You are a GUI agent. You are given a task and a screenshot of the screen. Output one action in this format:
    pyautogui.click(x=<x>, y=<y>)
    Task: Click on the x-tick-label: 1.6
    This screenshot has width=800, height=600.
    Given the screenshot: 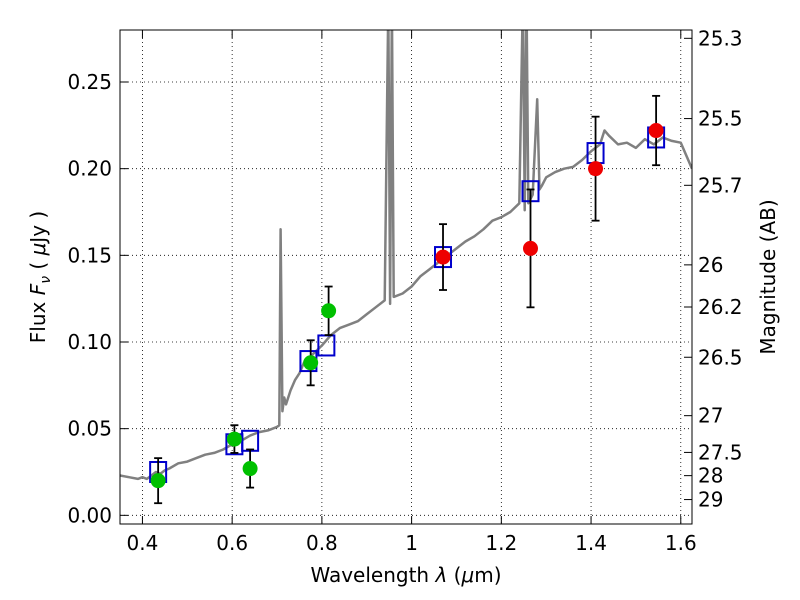 What is the action you would take?
    pyautogui.click(x=681, y=543)
    